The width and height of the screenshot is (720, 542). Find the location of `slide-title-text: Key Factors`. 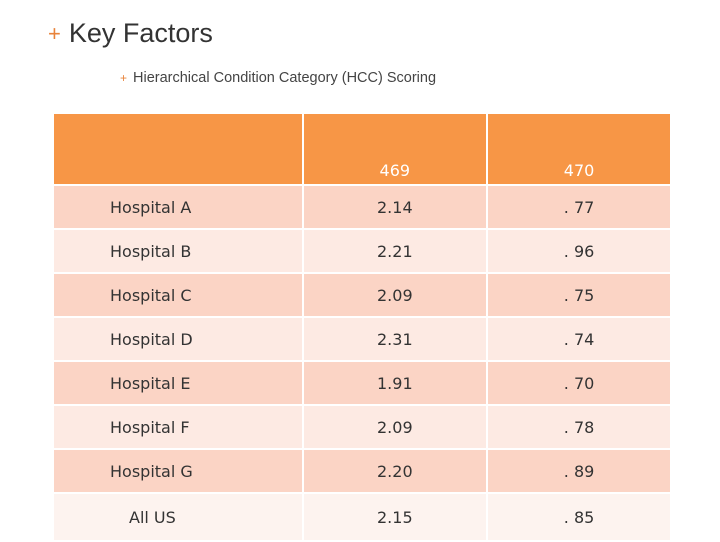

slide-title-text: Key Factors is located at coordinates (140, 33).